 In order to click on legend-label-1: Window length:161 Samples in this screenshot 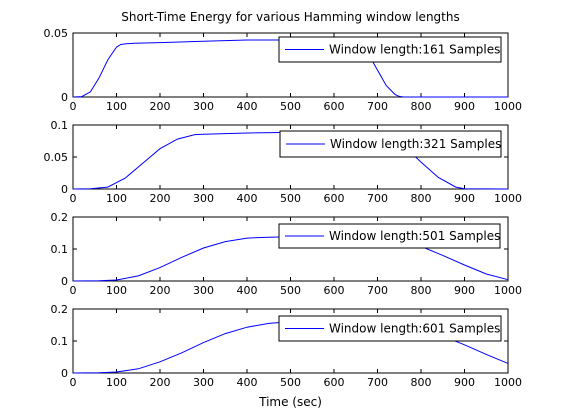, I will do `click(414, 50)`.